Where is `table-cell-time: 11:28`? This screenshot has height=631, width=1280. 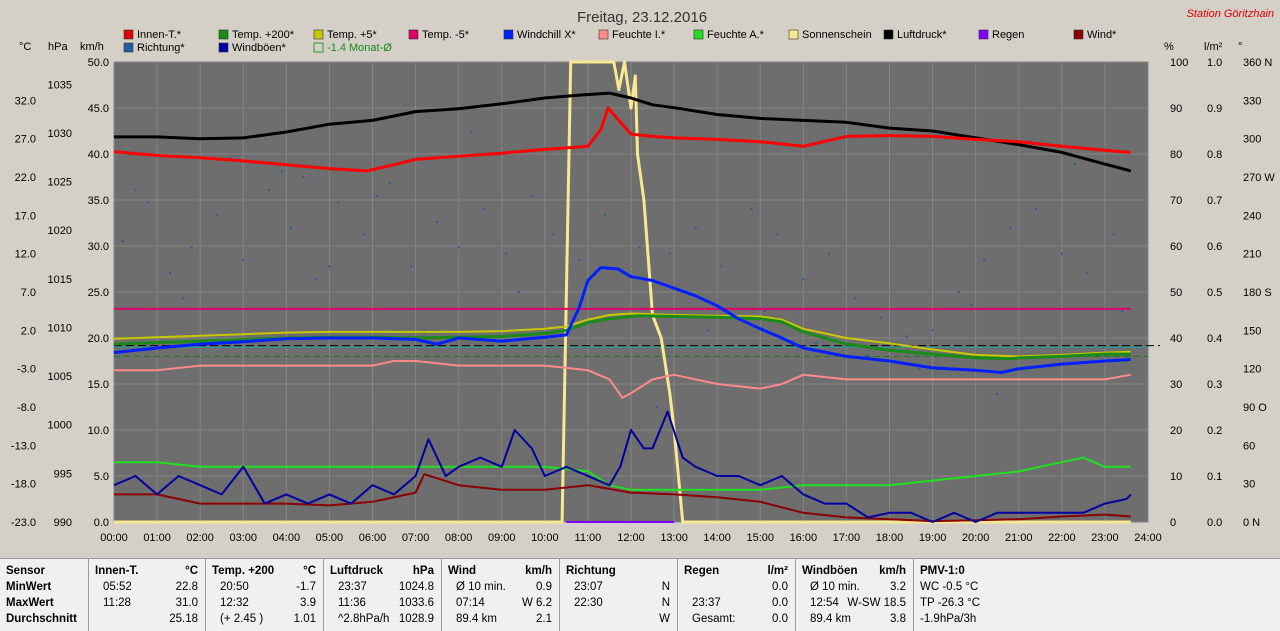
table-cell-time: 11:28 is located at coordinates (117, 603).